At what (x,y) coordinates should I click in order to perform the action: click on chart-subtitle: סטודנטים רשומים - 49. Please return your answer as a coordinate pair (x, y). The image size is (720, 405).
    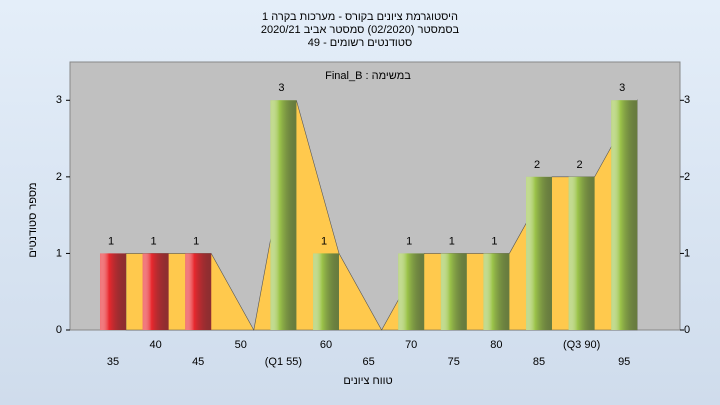
    Looking at the image, I should click on (360, 43).